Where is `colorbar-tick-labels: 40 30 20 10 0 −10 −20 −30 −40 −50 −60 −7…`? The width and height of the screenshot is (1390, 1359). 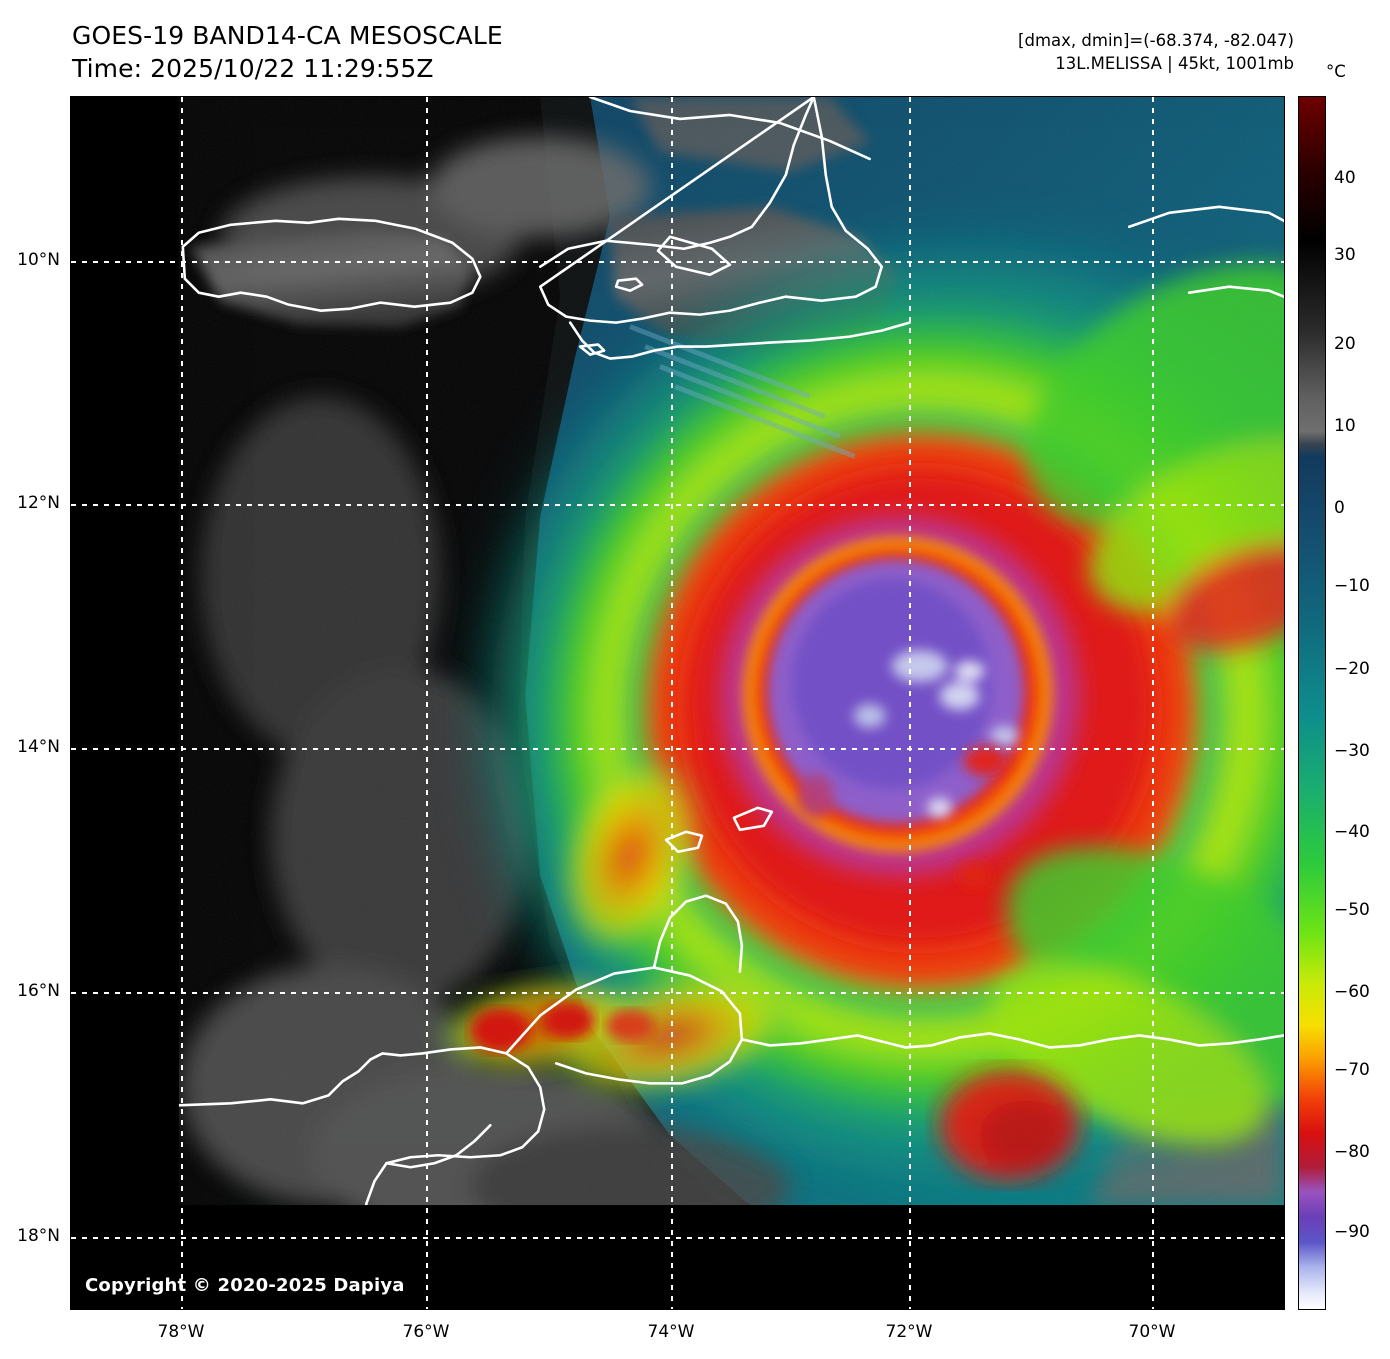 colorbar-tick-labels: 40 30 20 10 0 −10 −20 −30 −40 −50 −60 −7… is located at coordinates (1362, 703).